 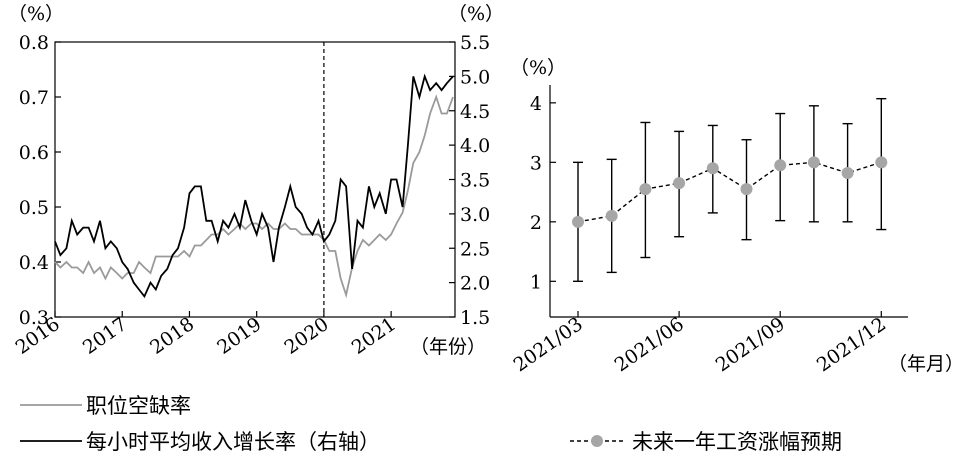 What do you see at coordinates (476, 14) in the screenshot?
I see `right-axis-unit: （%）` at bounding box center [476, 14].